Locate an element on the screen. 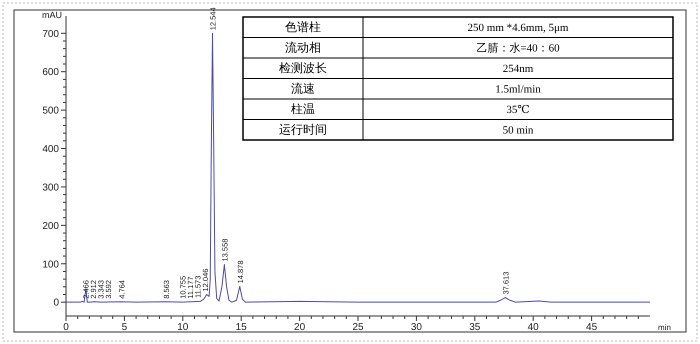  y-tick-label: 500 is located at coordinates (51, 111).